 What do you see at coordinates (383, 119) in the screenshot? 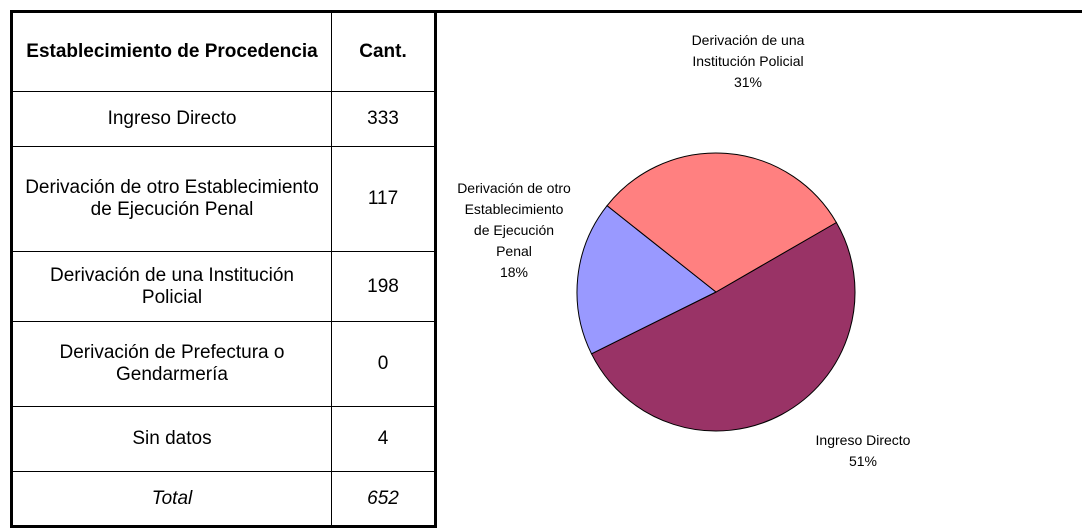
I see `cell: 333` at bounding box center [383, 119].